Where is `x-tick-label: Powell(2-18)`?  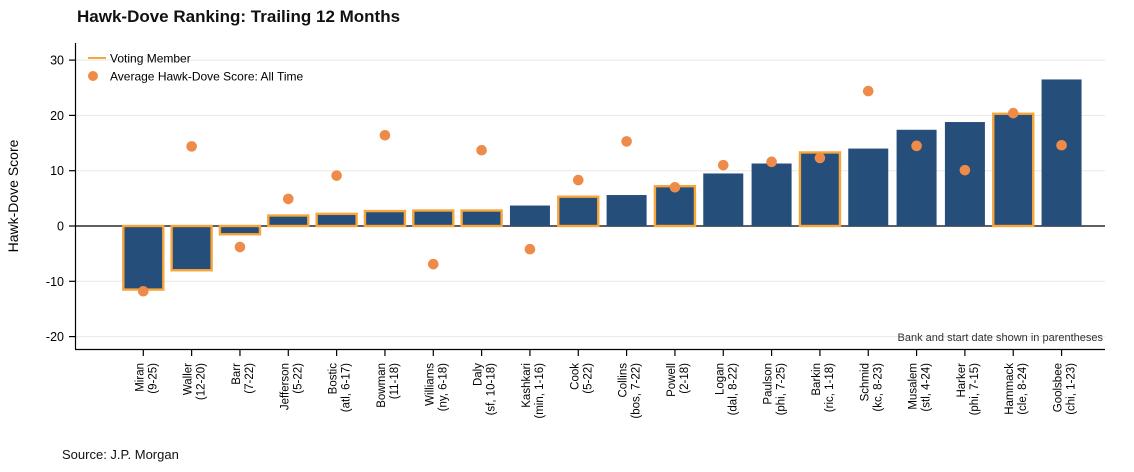
x-tick-label: Powell(2-18) is located at coordinates (678, 380).